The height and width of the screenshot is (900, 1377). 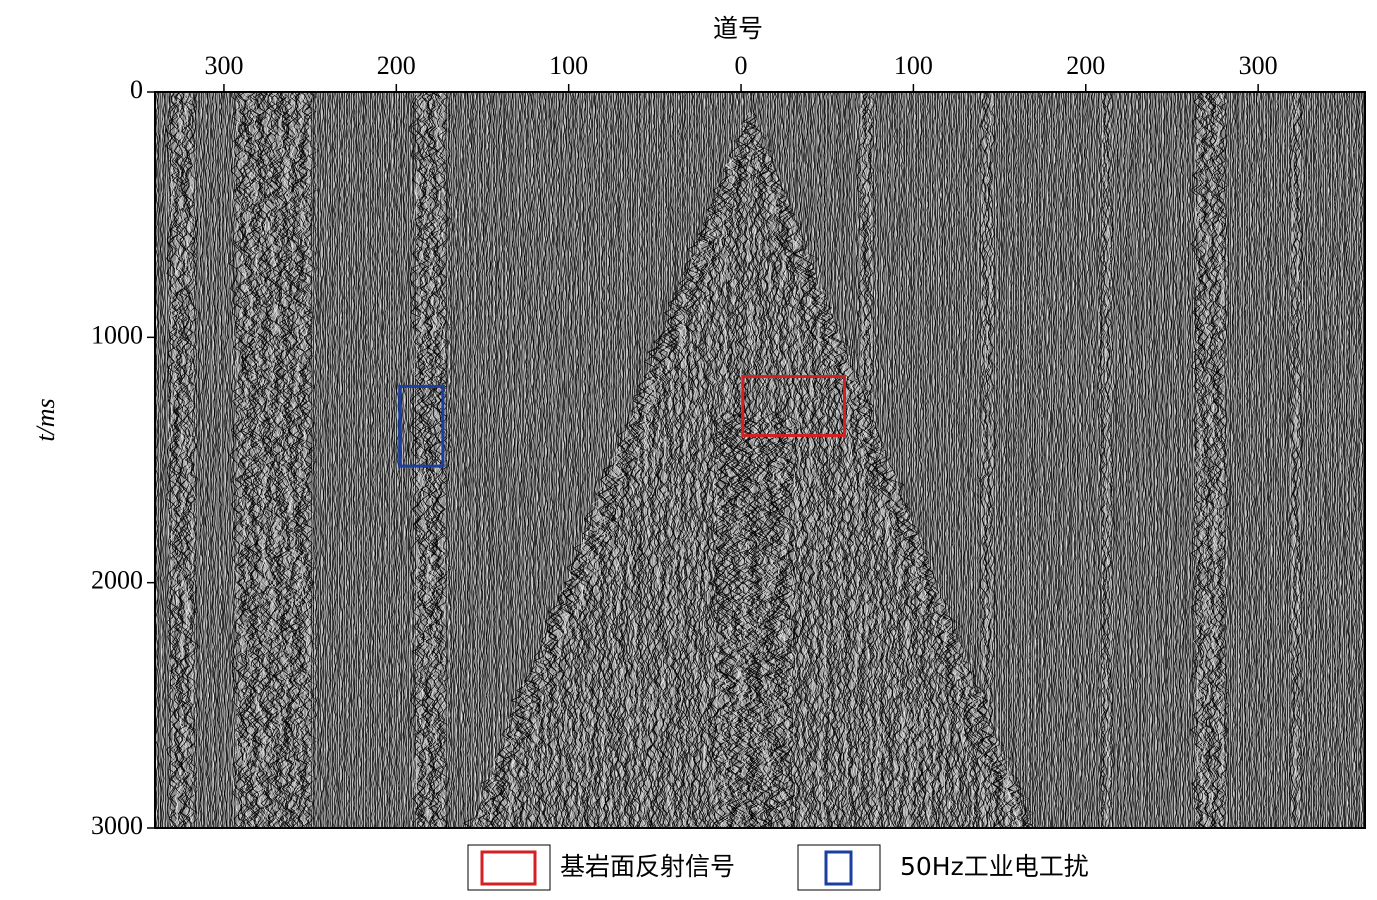 What do you see at coordinates (741, 65) in the screenshot?
I see `x-tick-label: 0` at bounding box center [741, 65].